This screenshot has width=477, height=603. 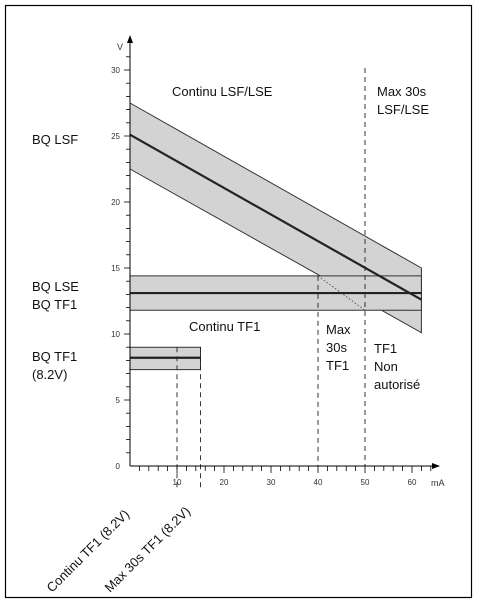 What do you see at coordinates (402, 91) in the screenshot?
I see `region-max30-lsf-1: Max 30s` at bounding box center [402, 91].